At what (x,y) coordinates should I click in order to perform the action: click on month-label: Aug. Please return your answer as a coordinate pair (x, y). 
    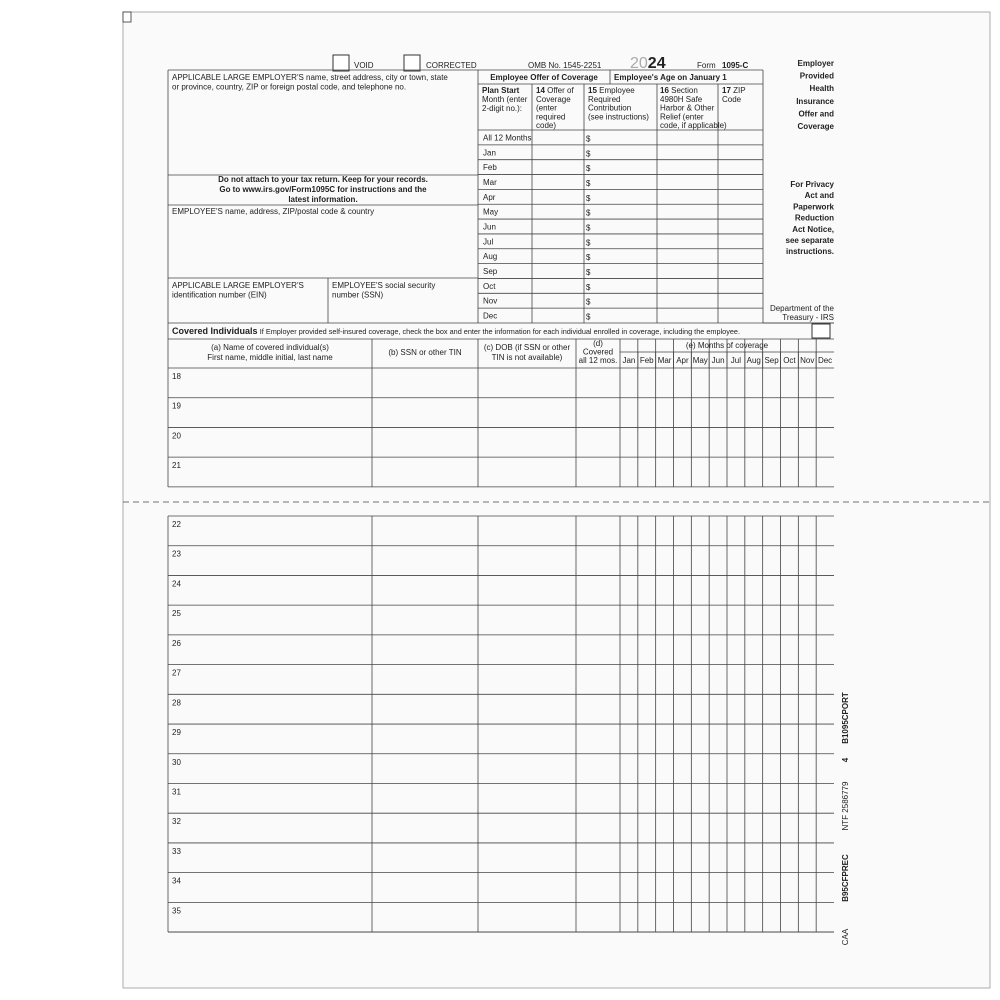
    Looking at the image, I should click on (490, 256).